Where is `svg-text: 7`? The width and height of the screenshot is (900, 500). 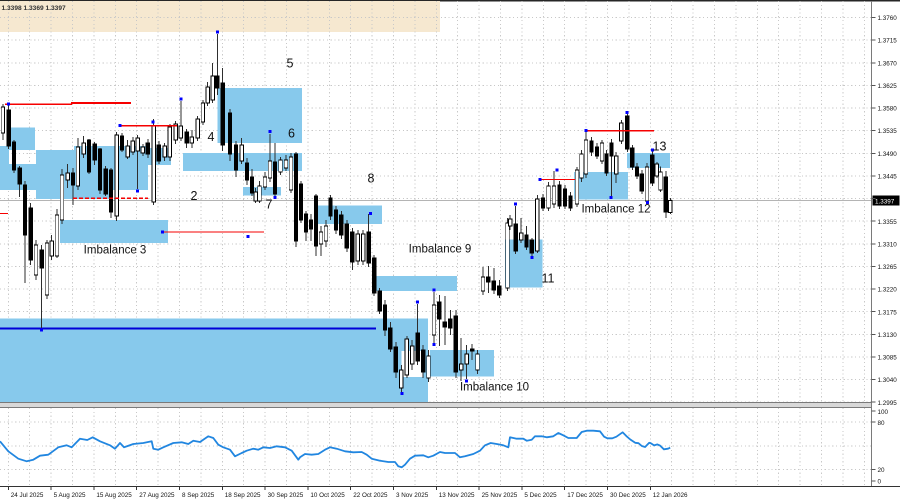
svg-text: 7 is located at coordinates (269, 205).